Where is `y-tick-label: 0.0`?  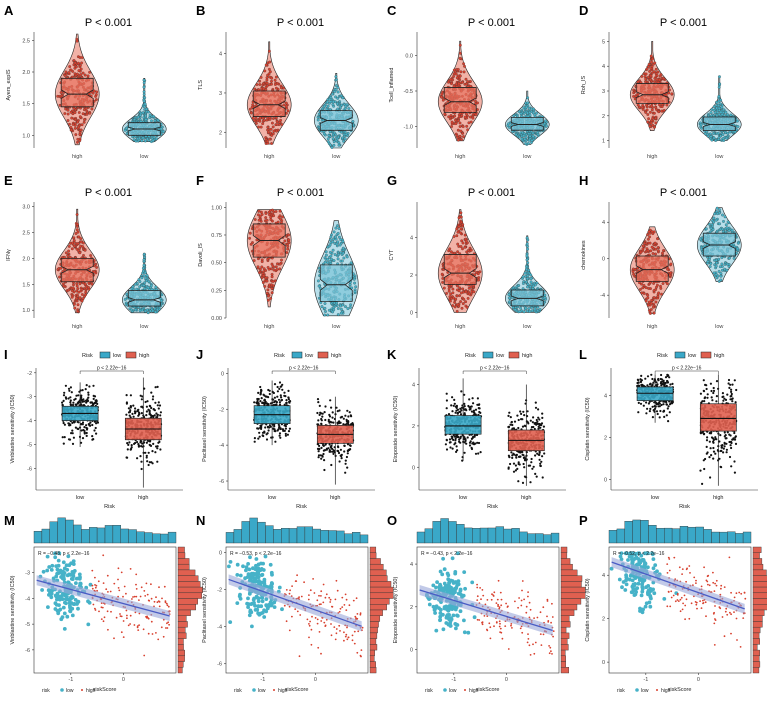 y-tick-label: 0.0 is located at coordinates (409, 56).